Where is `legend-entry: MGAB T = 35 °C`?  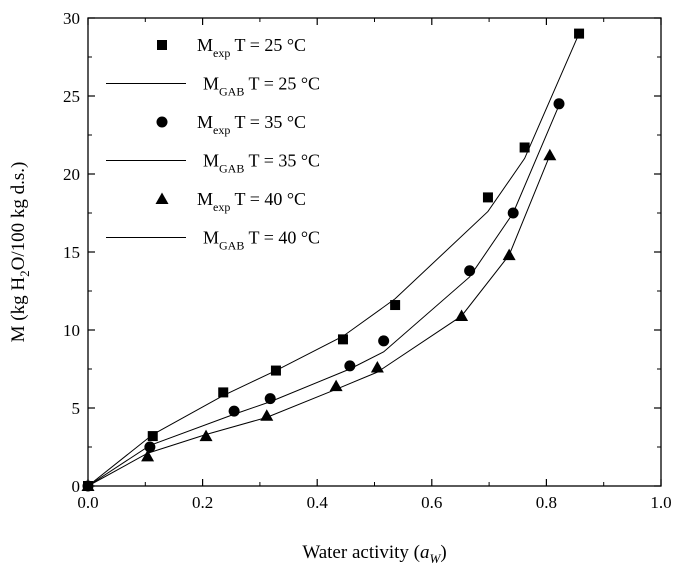
legend-entry: MGAB T = 35 °C is located at coordinates (213, 163).